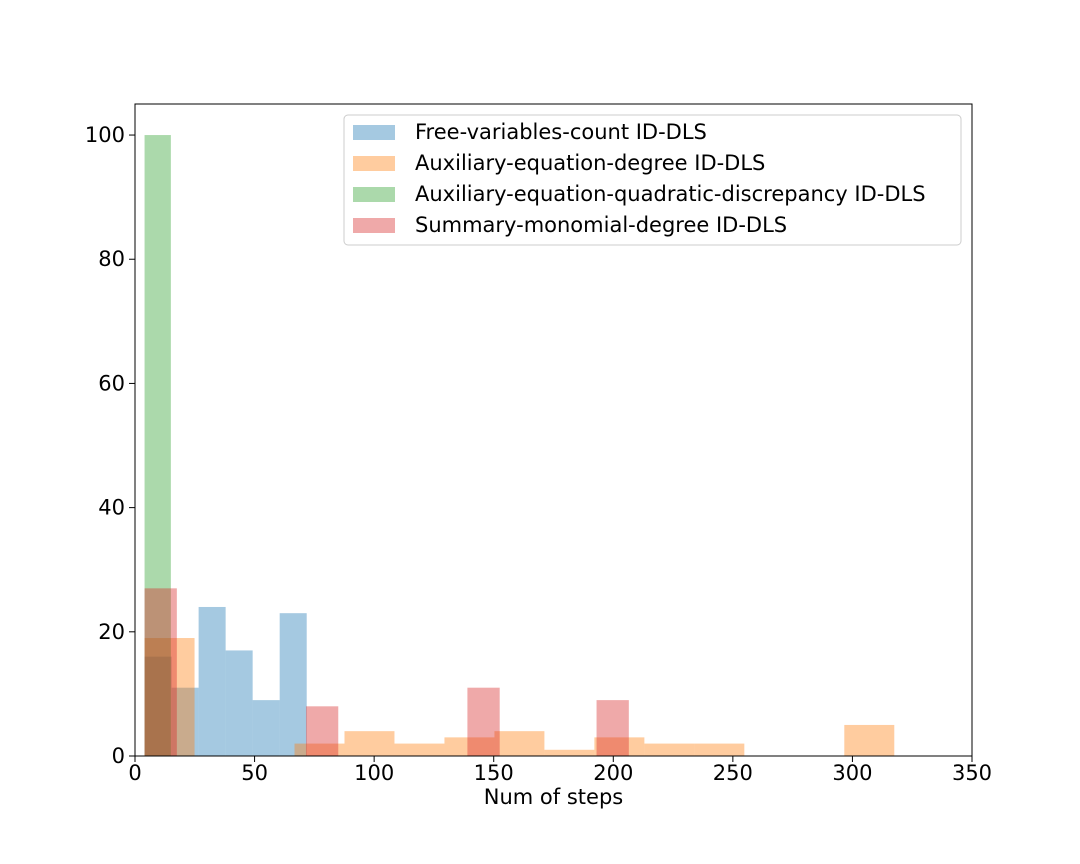 The height and width of the screenshot is (864, 1080). What do you see at coordinates (111, 632) in the screenshot?
I see `y-tick-label: 20` at bounding box center [111, 632].